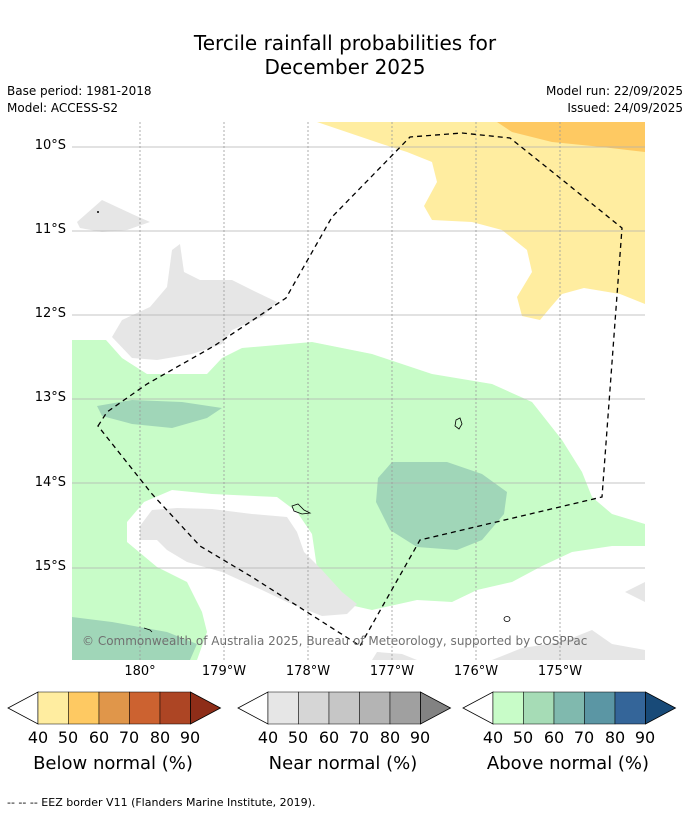 The image size is (690, 816). I want to click on colorbar-below-normal, so click(114, 708).